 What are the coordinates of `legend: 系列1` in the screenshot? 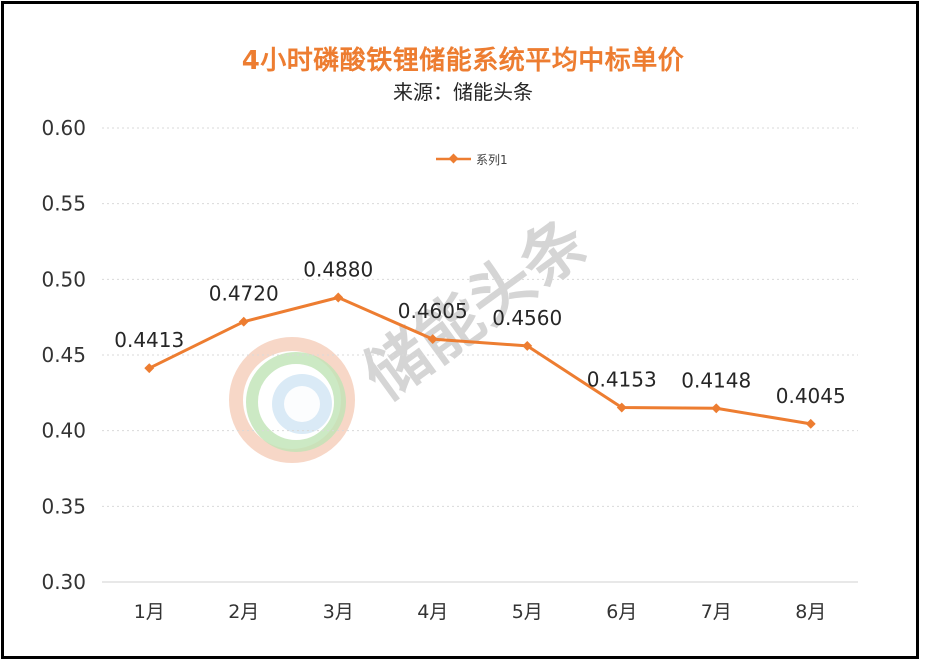 It's located at (472, 160).